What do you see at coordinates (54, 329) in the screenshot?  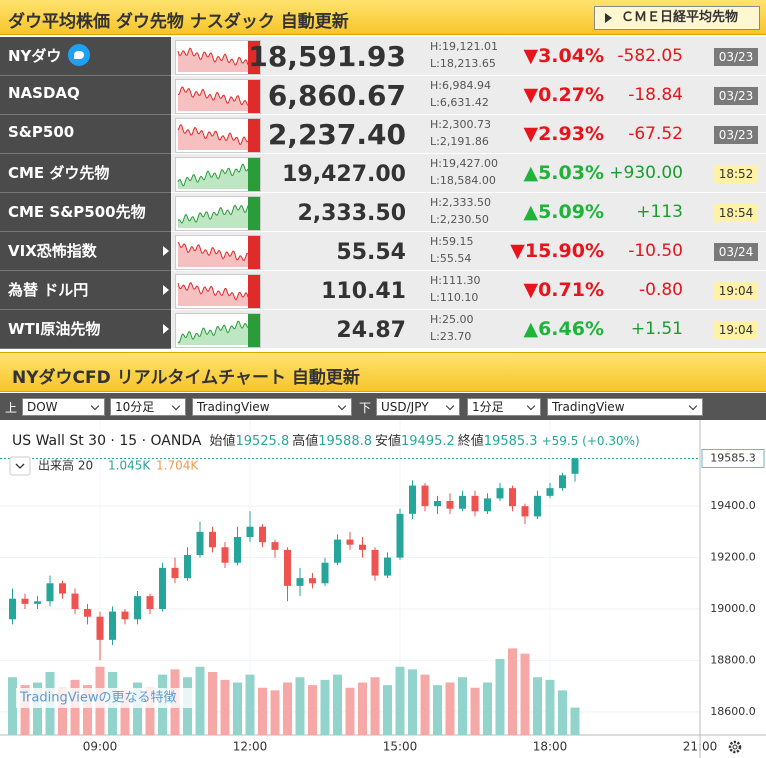 I see `row-name: WTI原油先物` at bounding box center [54, 329].